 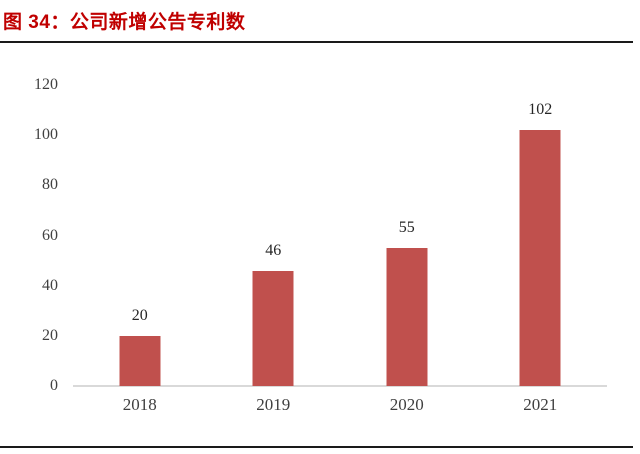 I want to click on bar-group: 46, so click(x=274, y=235).